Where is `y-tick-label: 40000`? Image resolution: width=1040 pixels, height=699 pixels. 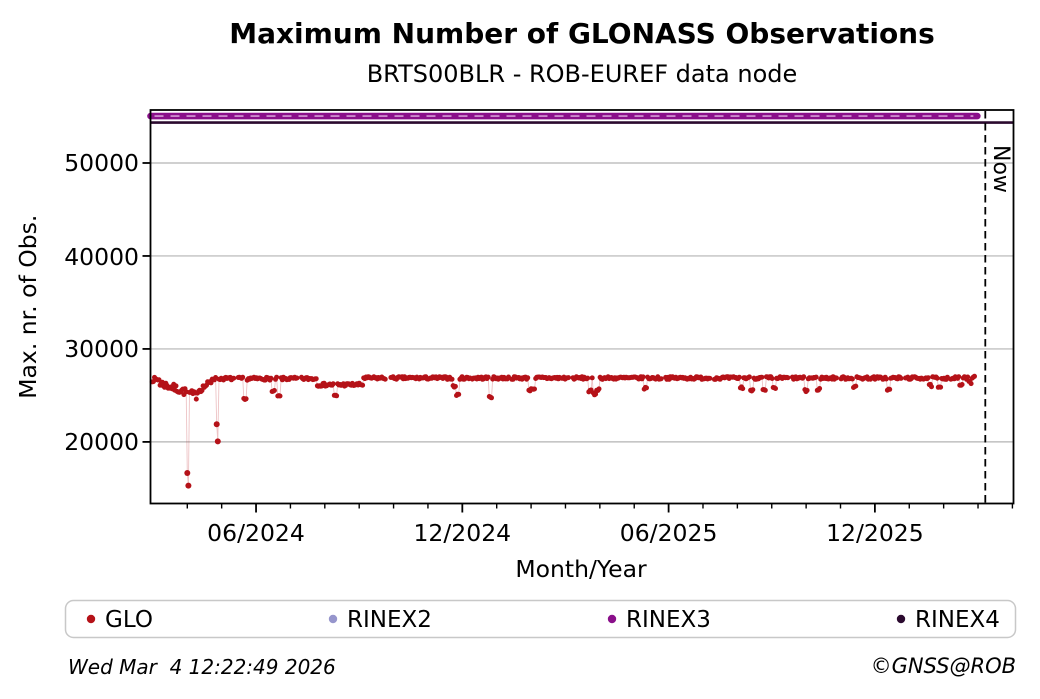 y-tick-label: 40000 is located at coordinates (101, 257).